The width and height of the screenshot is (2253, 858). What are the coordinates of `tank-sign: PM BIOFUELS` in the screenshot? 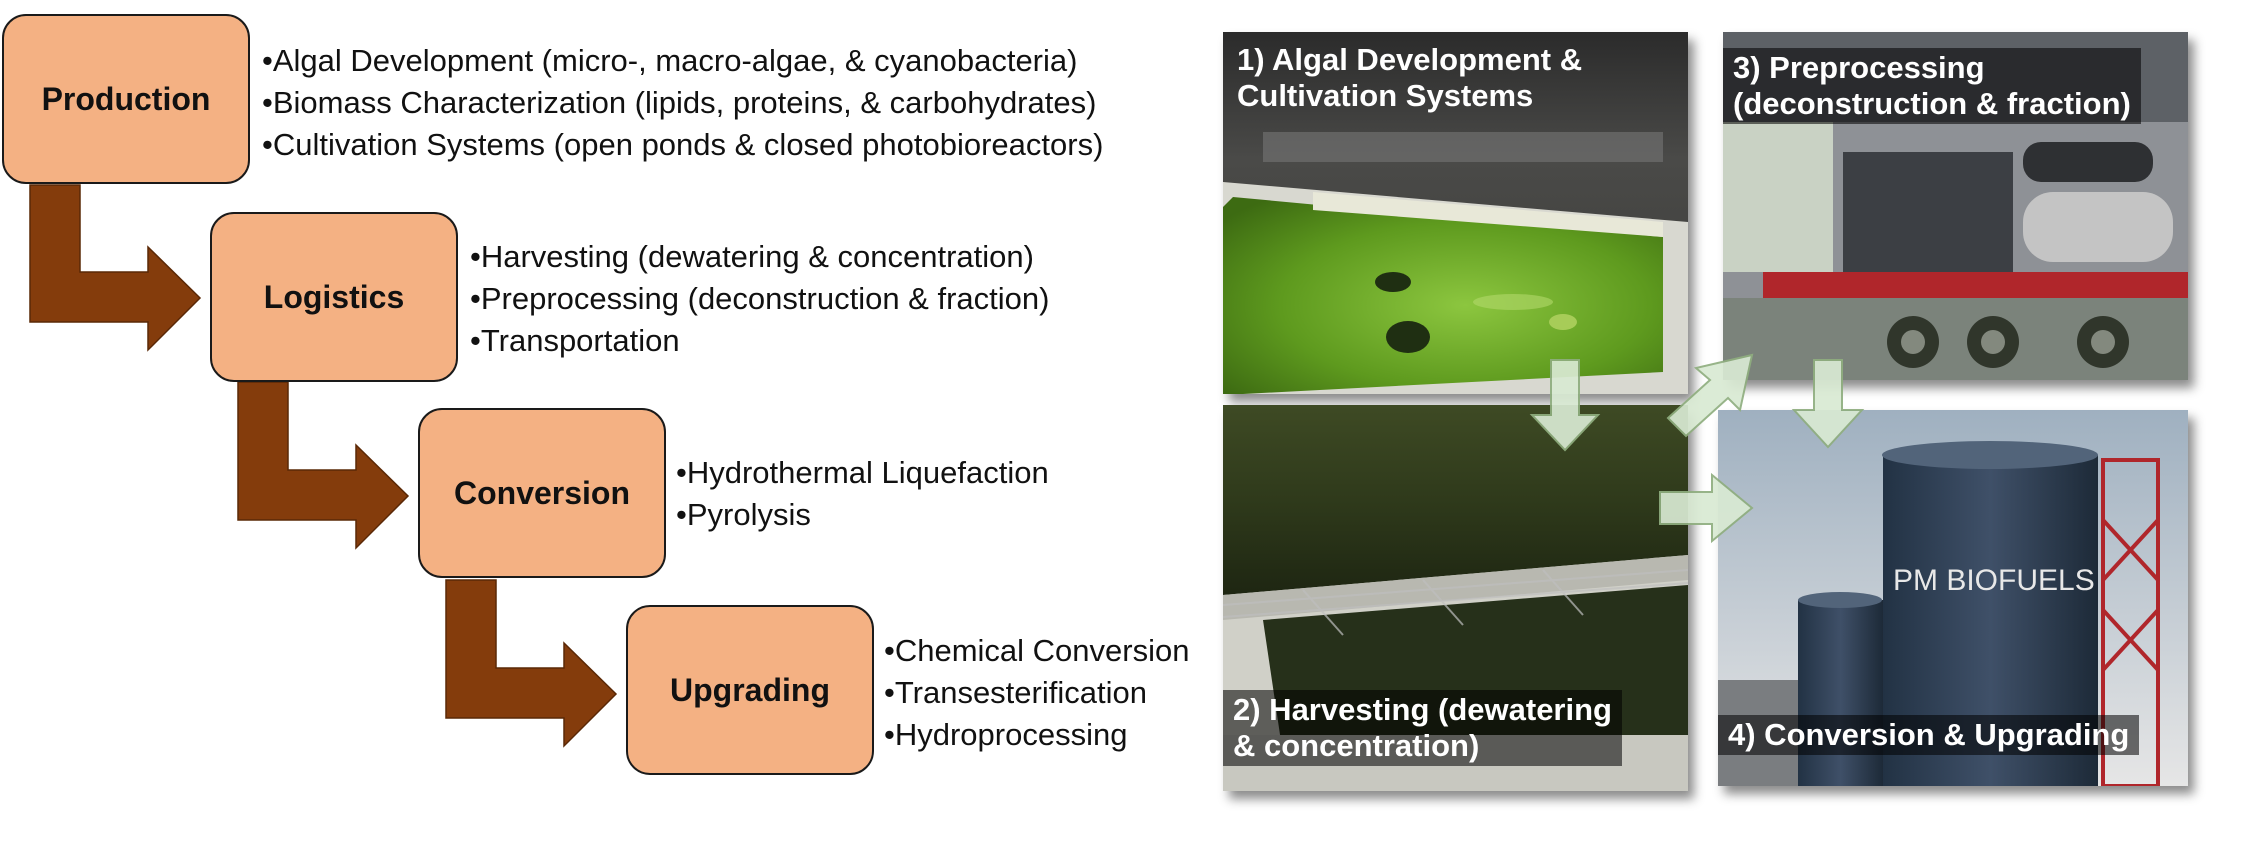 It's located at (1994, 580).